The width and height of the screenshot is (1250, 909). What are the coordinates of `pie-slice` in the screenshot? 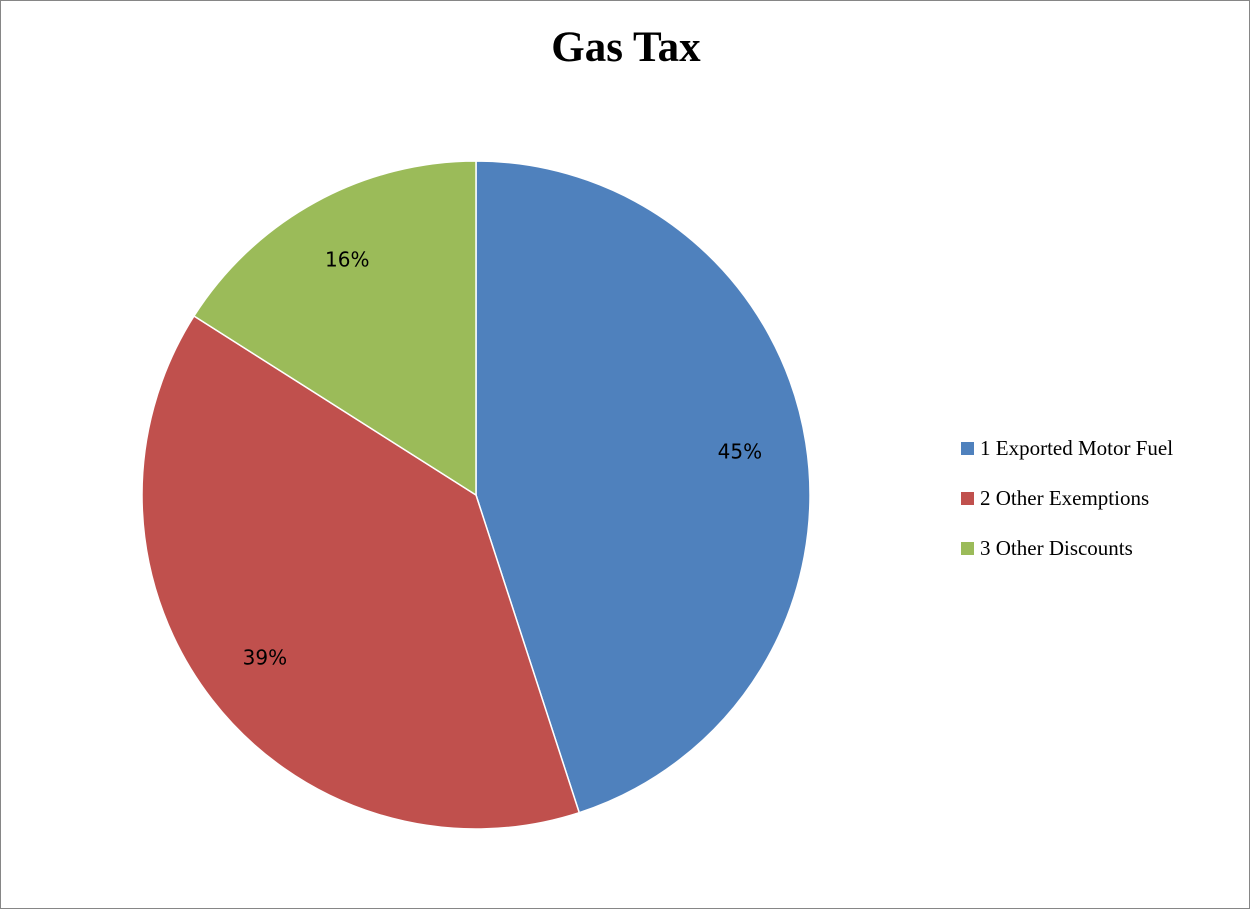 It's located at (334, 328).